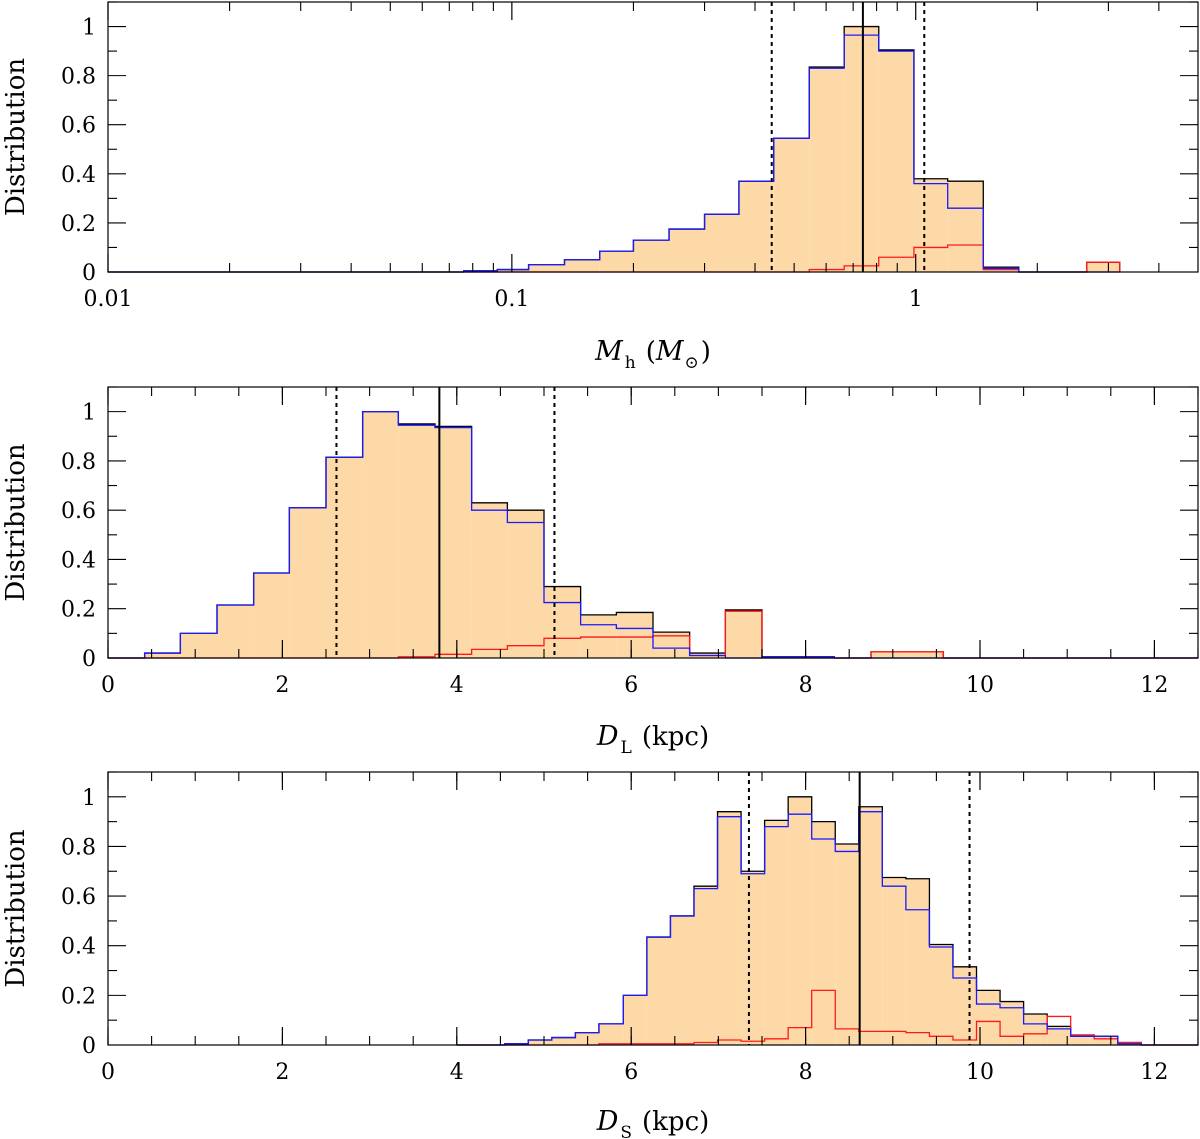  Describe the element at coordinates (916, 299) in the screenshot. I see `x-tick-label: 1` at that location.